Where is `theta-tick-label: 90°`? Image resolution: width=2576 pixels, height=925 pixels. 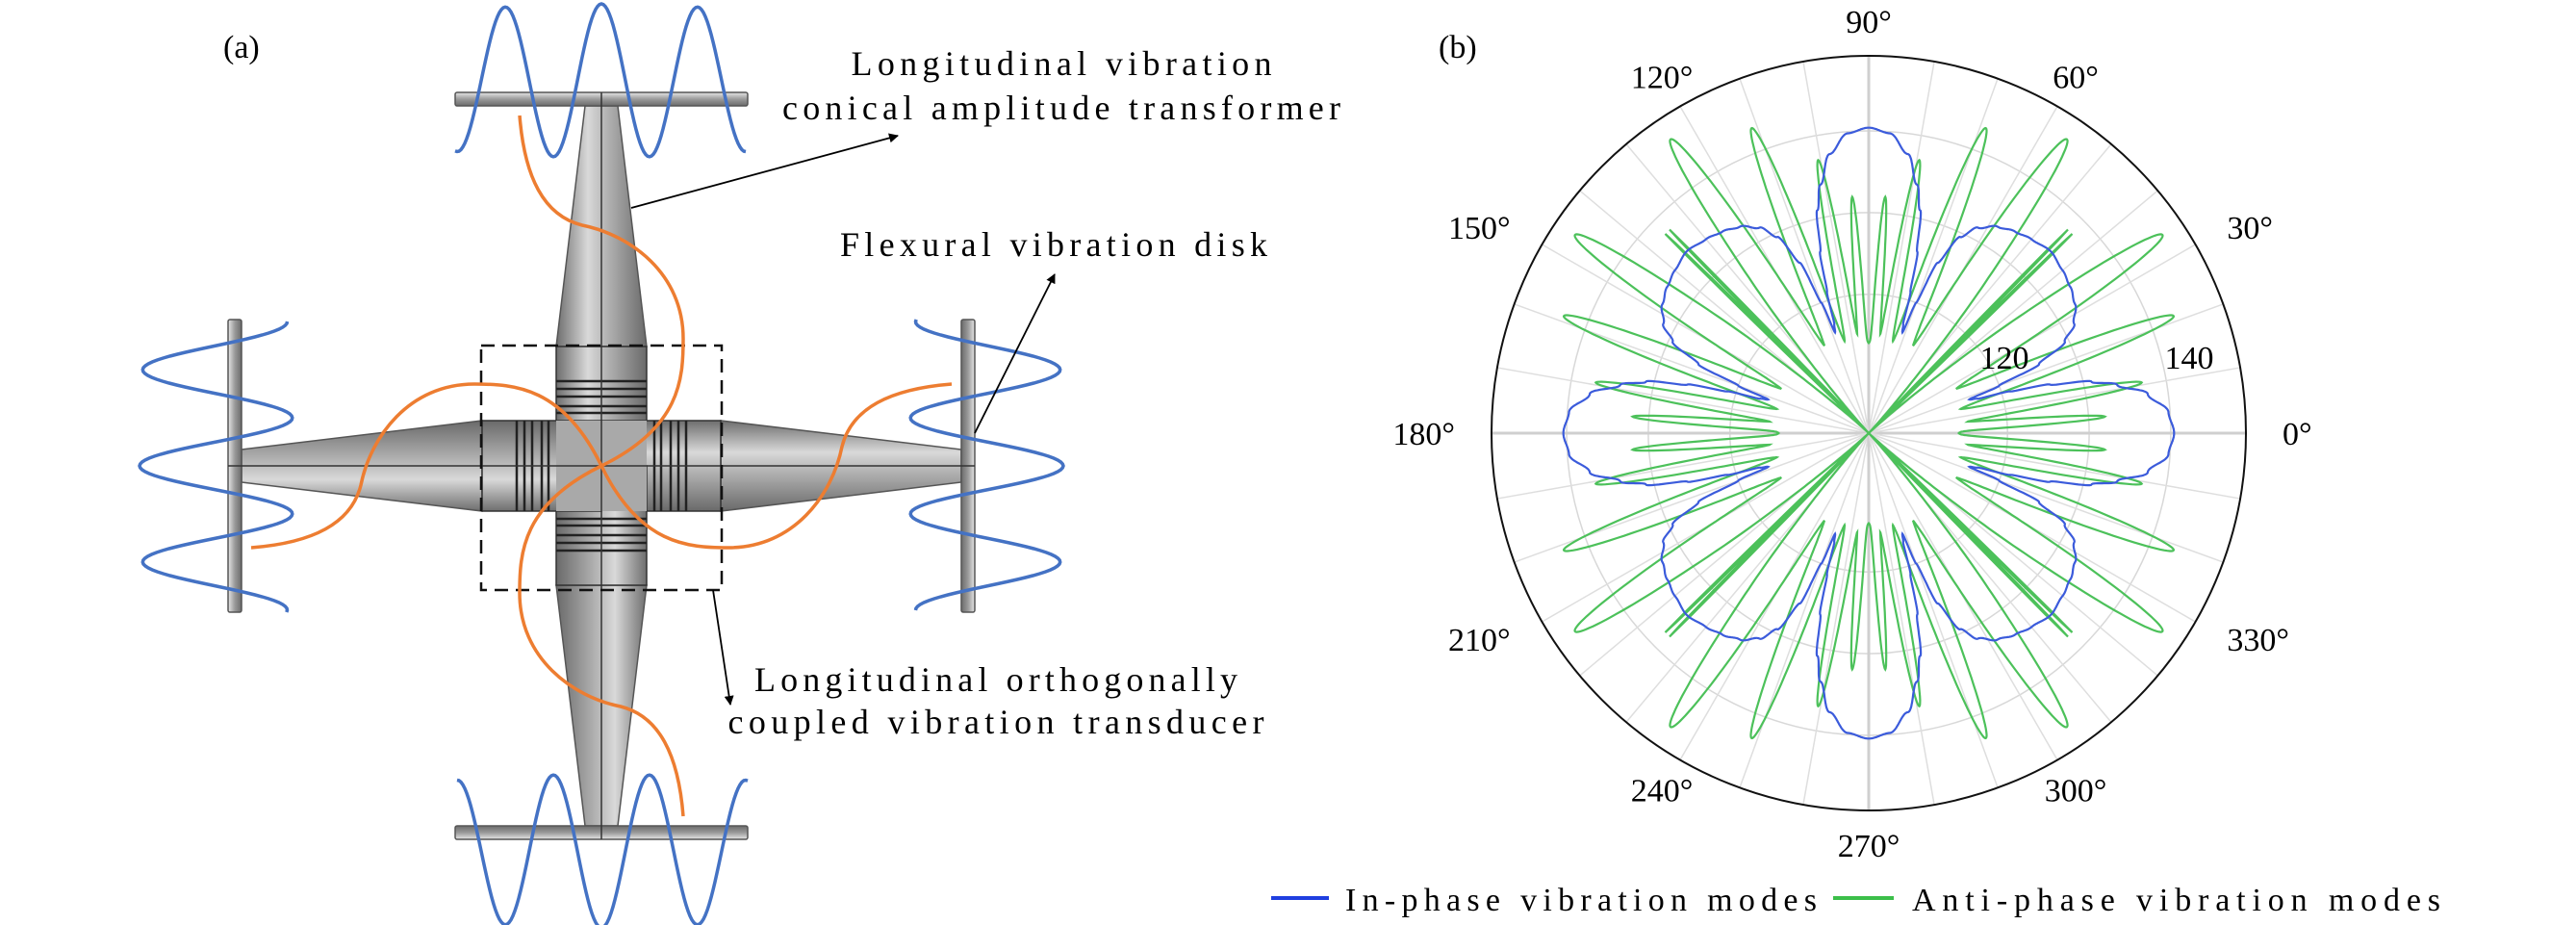
theta-tick-label: 90° is located at coordinates (1869, 22).